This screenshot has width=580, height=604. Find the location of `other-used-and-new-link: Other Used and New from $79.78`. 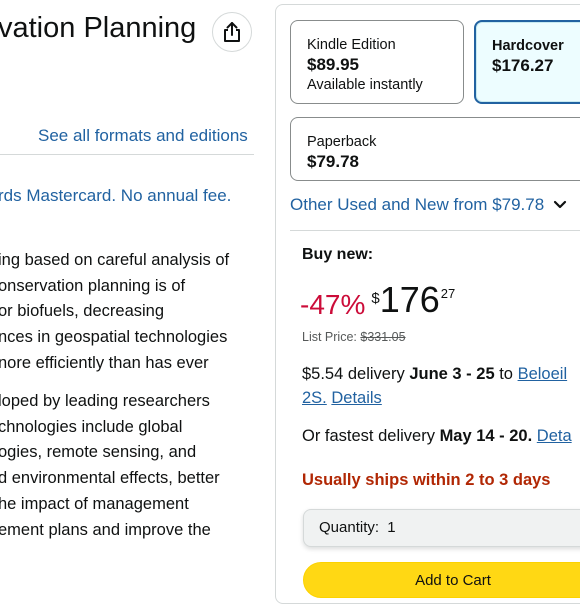

other-used-and-new-link: Other Used and New from $79.78 is located at coordinates (428, 205).